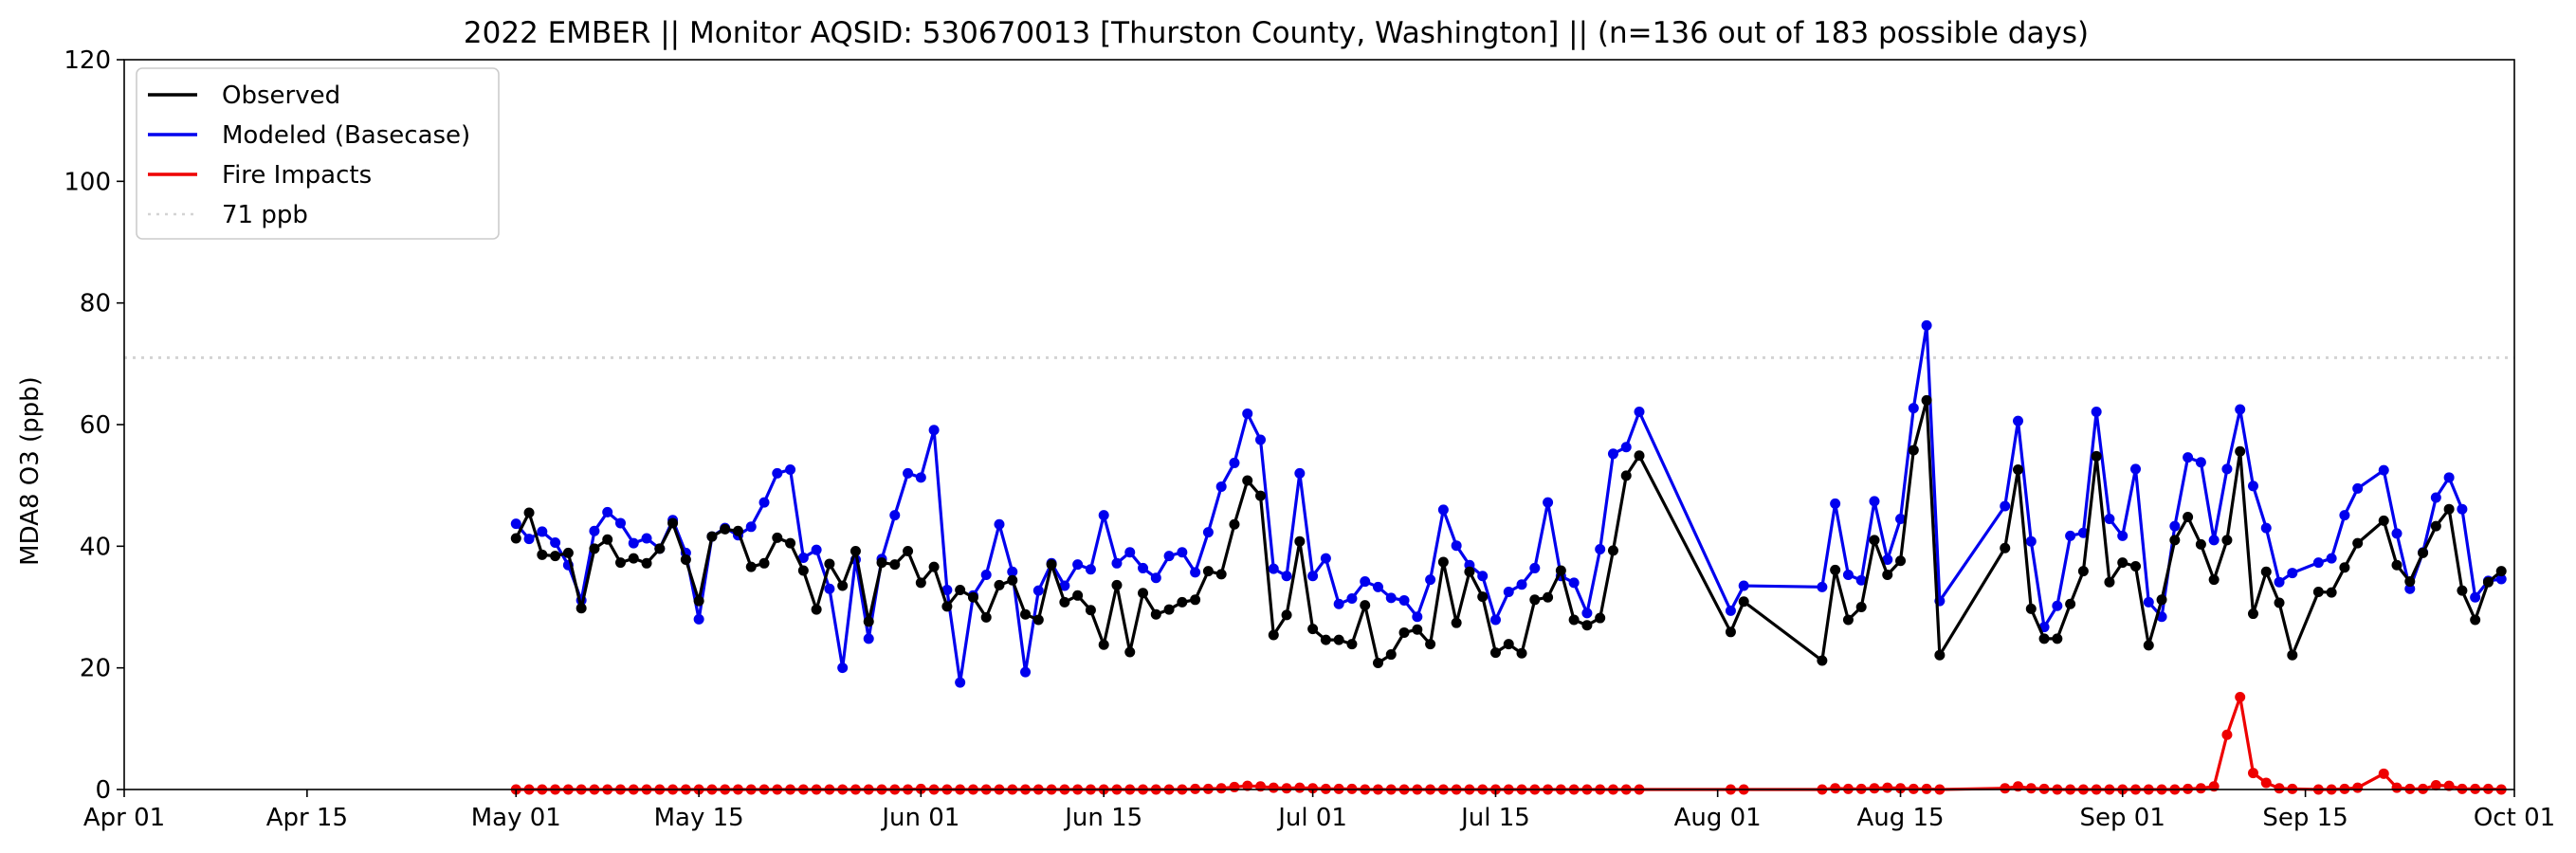 This screenshot has height=853, width=2576. What do you see at coordinates (1718, 818) in the screenshot?
I see `x-tick-label: Aug 01` at bounding box center [1718, 818].